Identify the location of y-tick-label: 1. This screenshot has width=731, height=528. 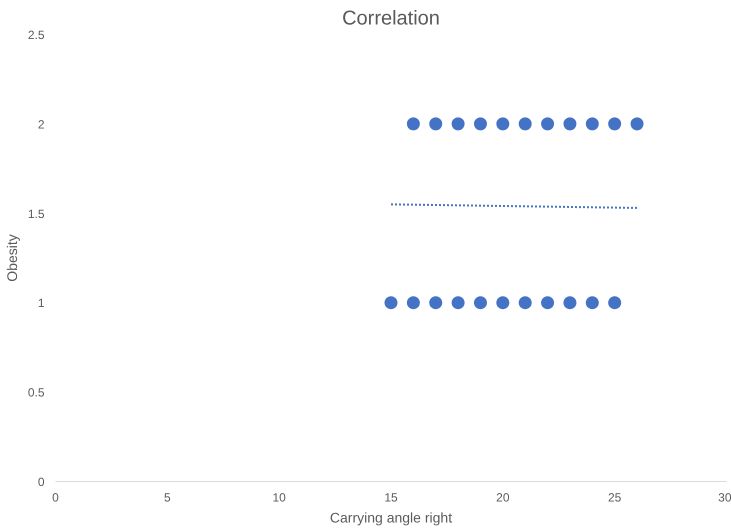
(41, 303).